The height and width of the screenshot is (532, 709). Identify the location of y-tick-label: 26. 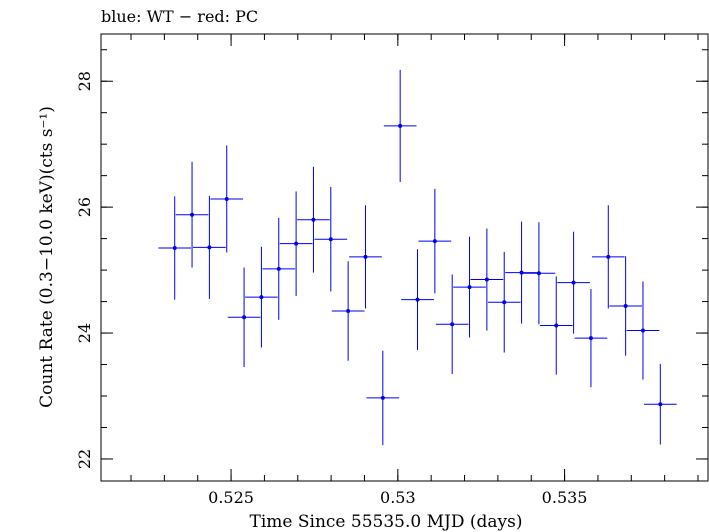
(84, 207).